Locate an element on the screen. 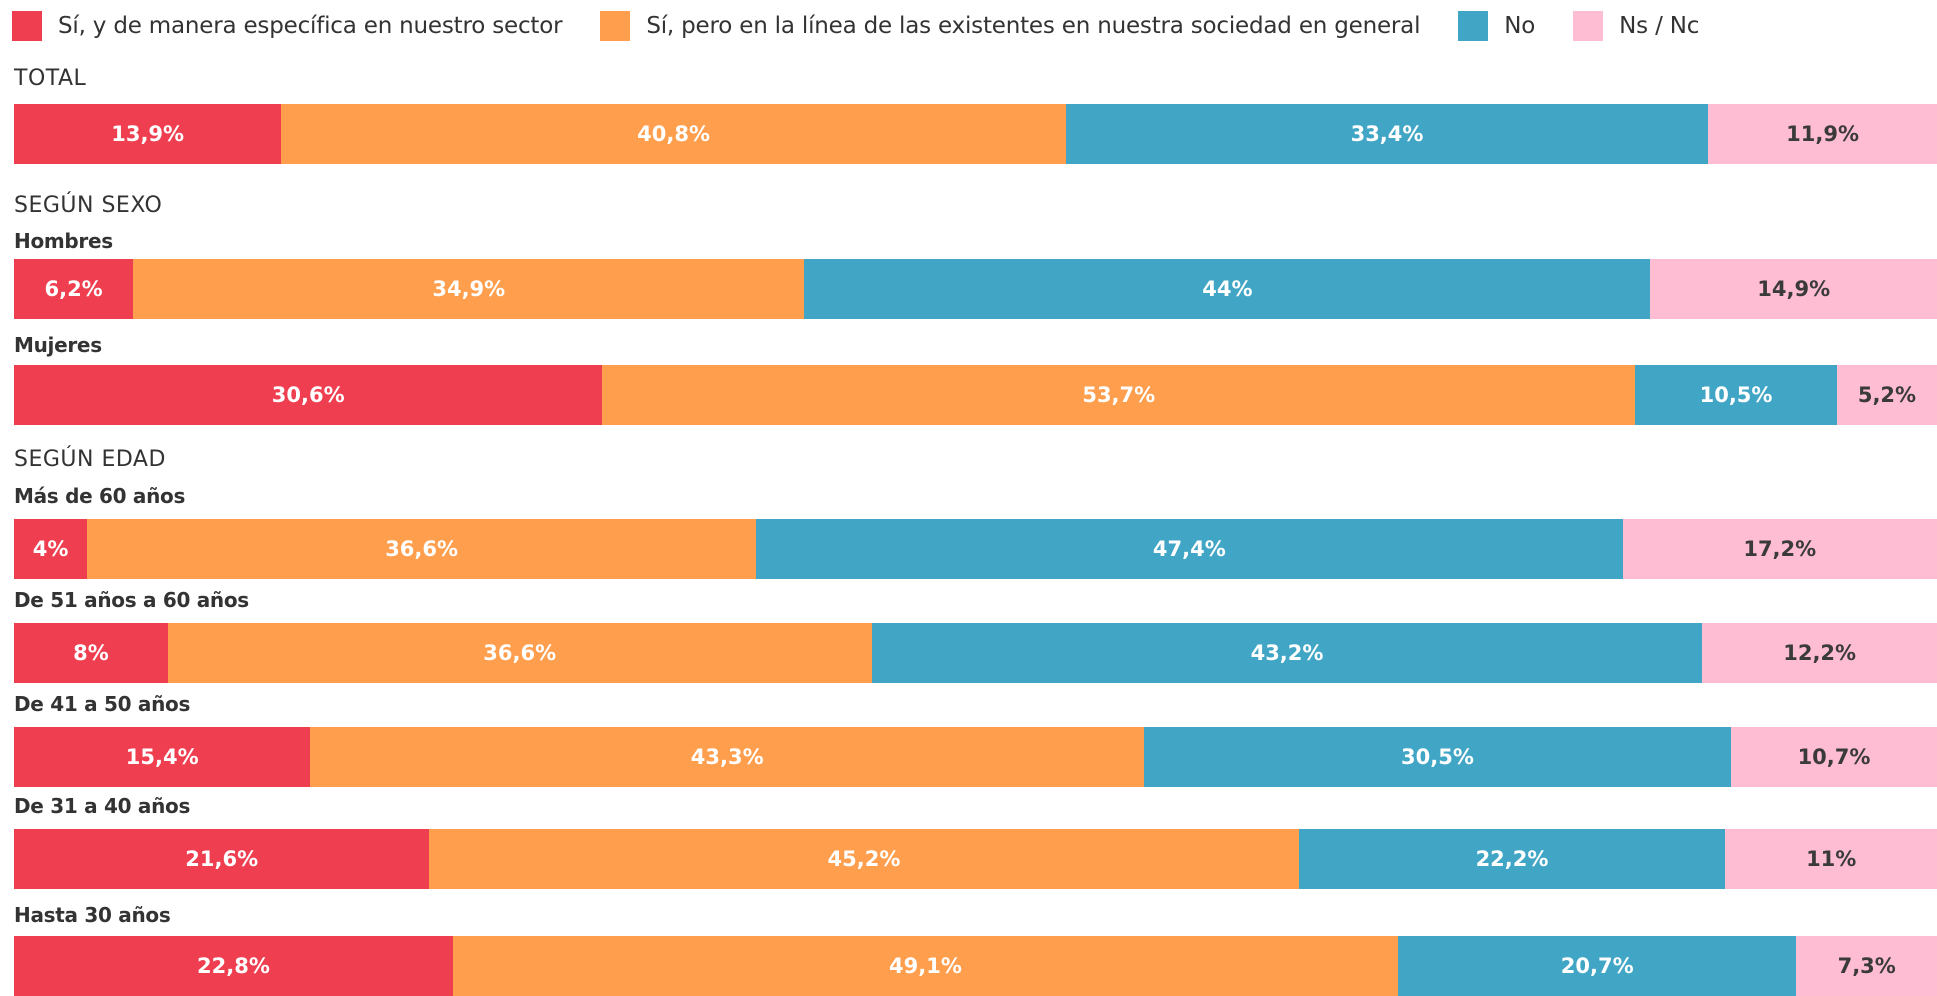 This screenshot has width=1937, height=996. data-label: 22,8% is located at coordinates (233, 966).